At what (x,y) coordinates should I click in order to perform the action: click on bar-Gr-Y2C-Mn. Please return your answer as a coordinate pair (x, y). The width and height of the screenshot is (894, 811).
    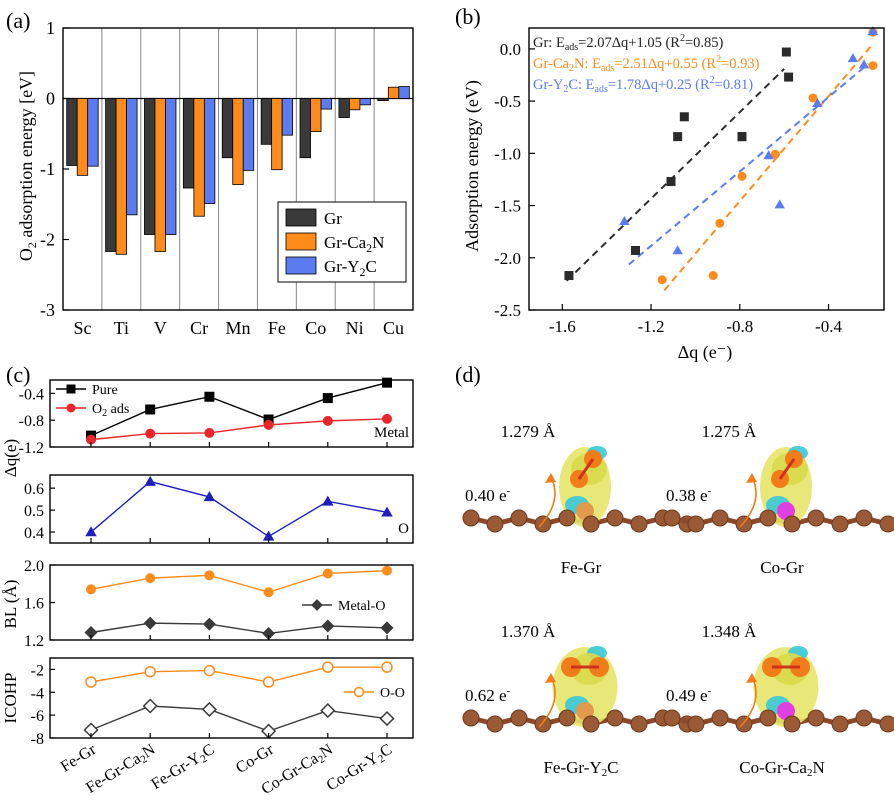
    Looking at the image, I should click on (248, 134).